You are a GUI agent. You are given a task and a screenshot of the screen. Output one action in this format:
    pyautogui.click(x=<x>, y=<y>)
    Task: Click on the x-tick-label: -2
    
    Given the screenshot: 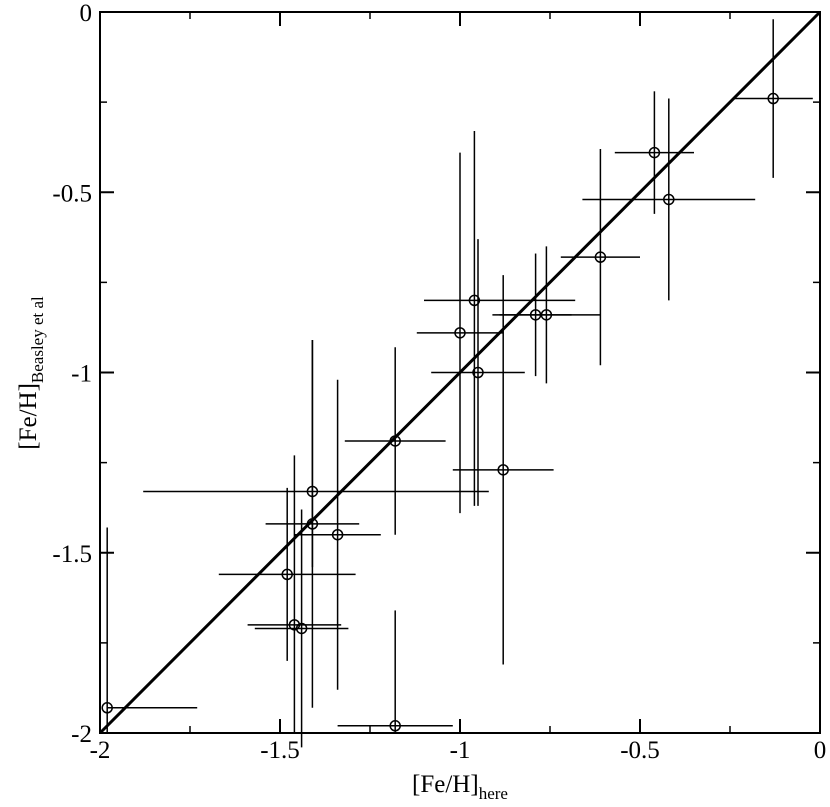 What is the action you would take?
    pyautogui.click(x=100, y=750)
    